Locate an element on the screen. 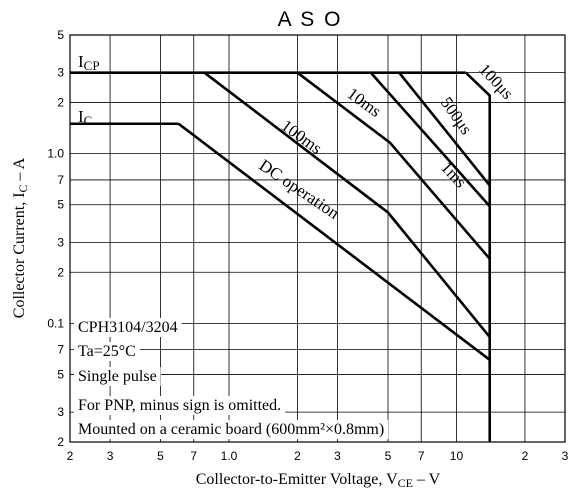 The height and width of the screenshot is (495, 571). series-label-text: 100μs is located at coordinates (496, 81).